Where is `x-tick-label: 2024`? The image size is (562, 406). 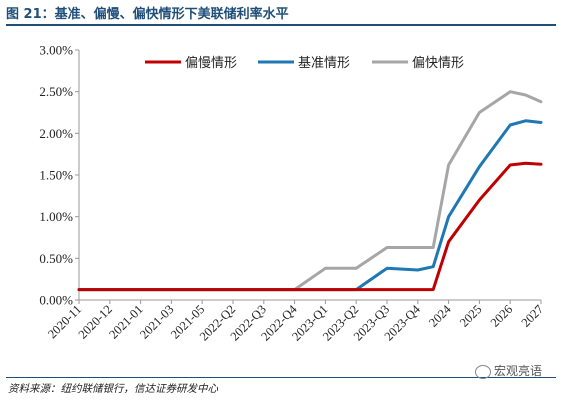
x-tick-label: 2024 is located at coordinates (440, 316).